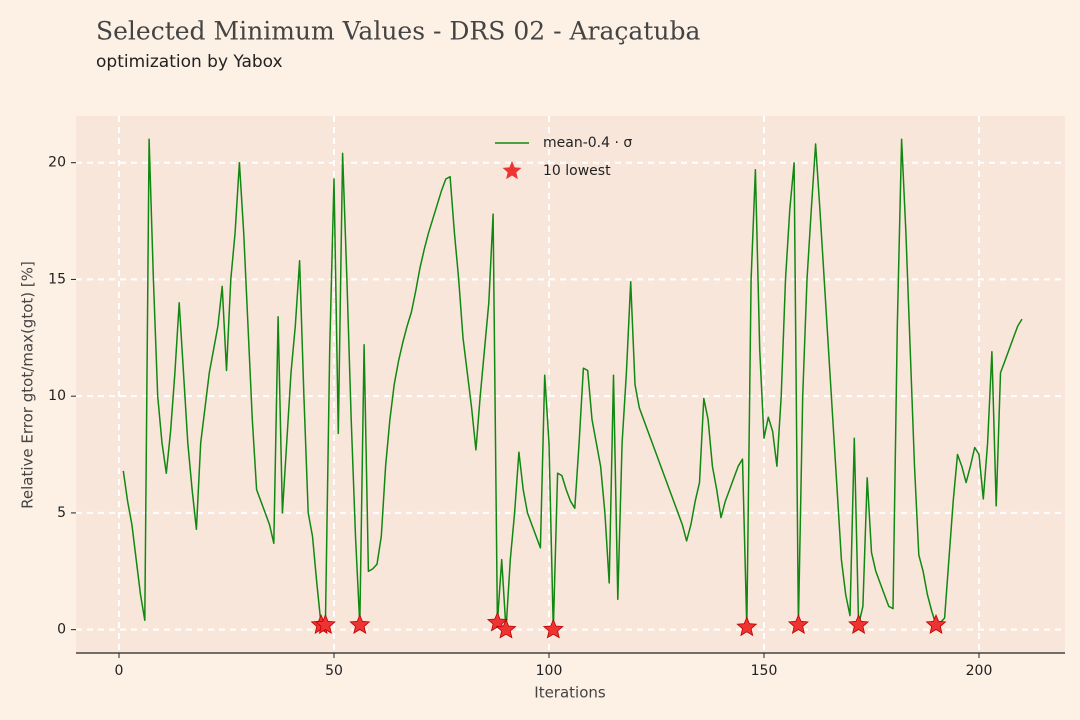 Image resolution: width=1080 pixels, height=720 pixels. What do you see at coordinates (119, 671) in the screenshot?
I see `x-tick-label: 0` at bounding box center [119, 671].